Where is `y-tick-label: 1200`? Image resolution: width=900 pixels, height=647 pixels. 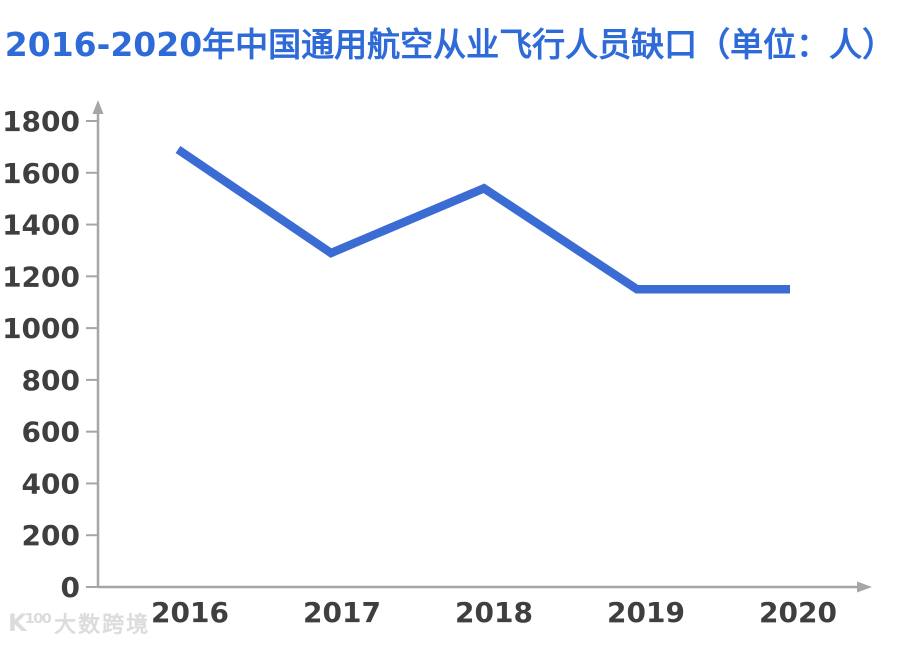
y-tick-label: 1200 is located at coordinates (41, 276).